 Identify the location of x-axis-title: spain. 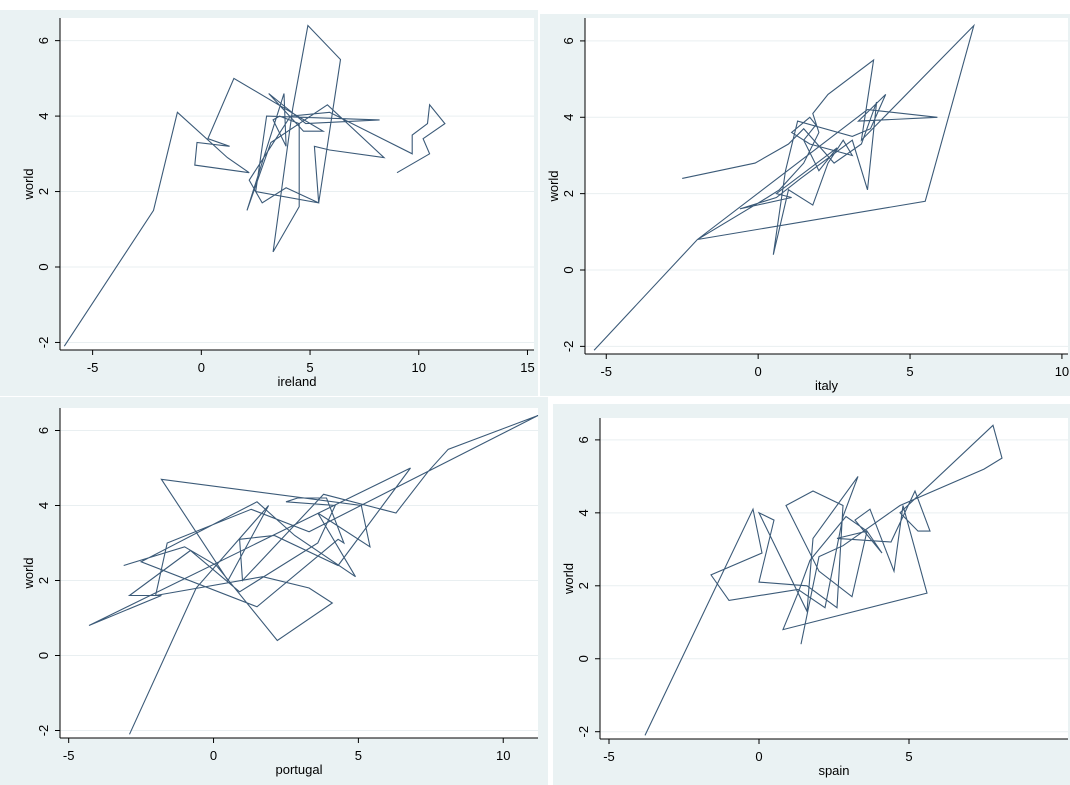
(833, 770).